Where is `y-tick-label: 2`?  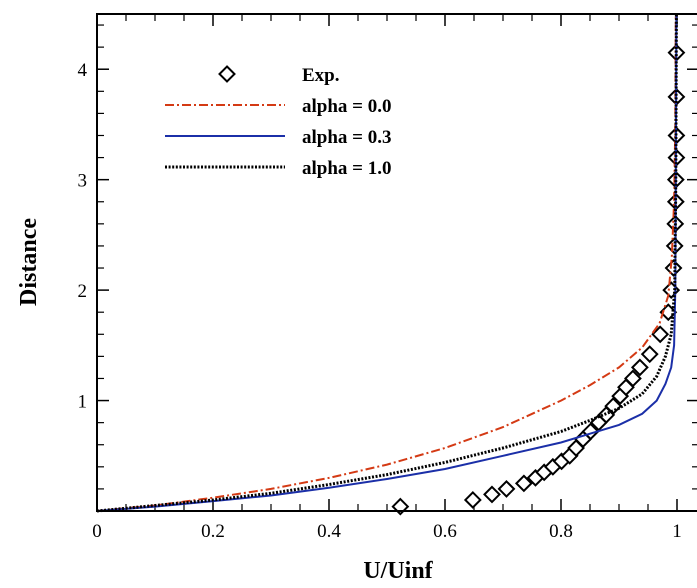 y-tick-label: 2 is located at coordinates (83, 291).